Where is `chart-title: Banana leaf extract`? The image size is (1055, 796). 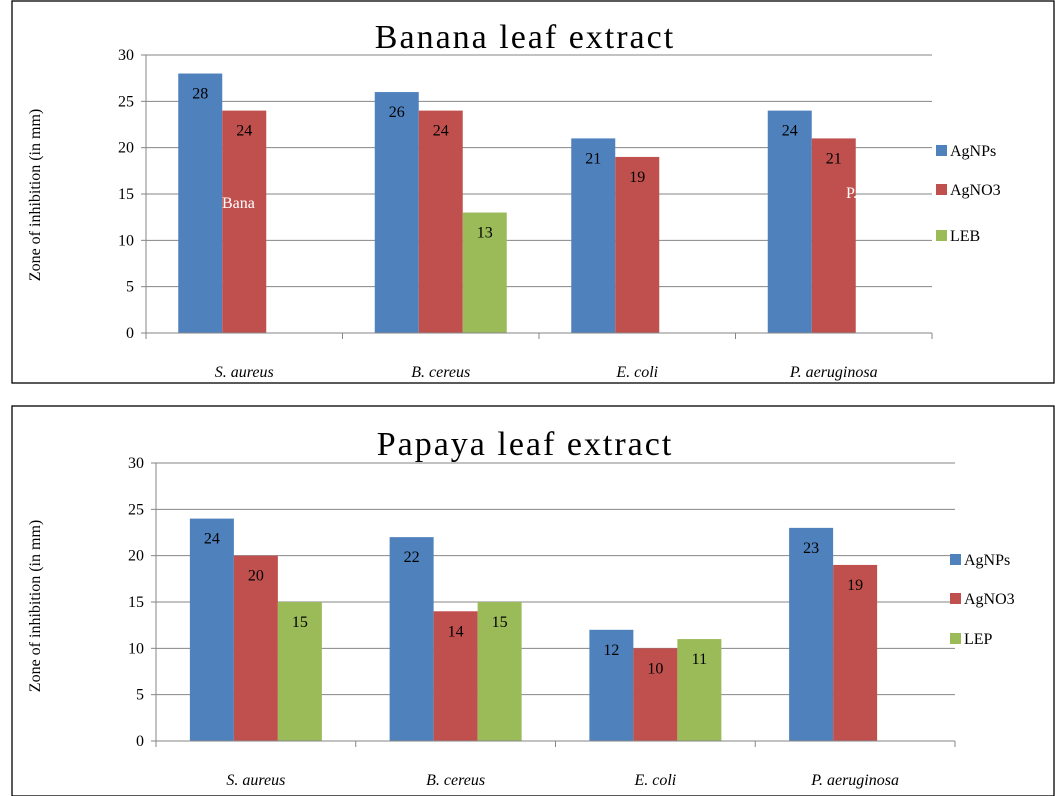
chart-title: Banana leaf extract is located at coordinates (525, 37).